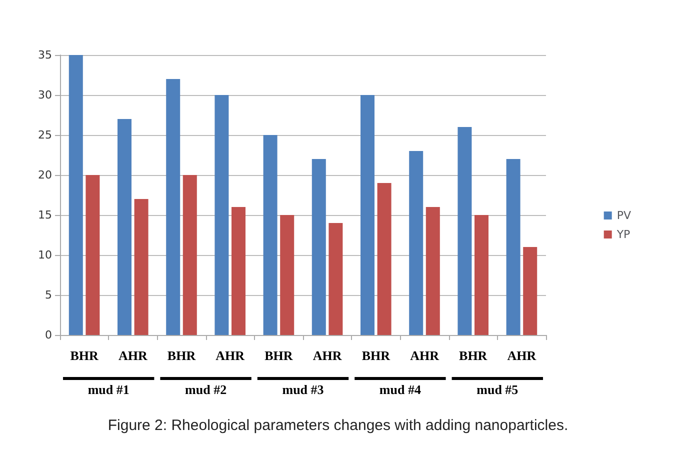  Describe the element at coordinates (45, 175) in the screenshot. I see `y-tick-label: 20` at that location.